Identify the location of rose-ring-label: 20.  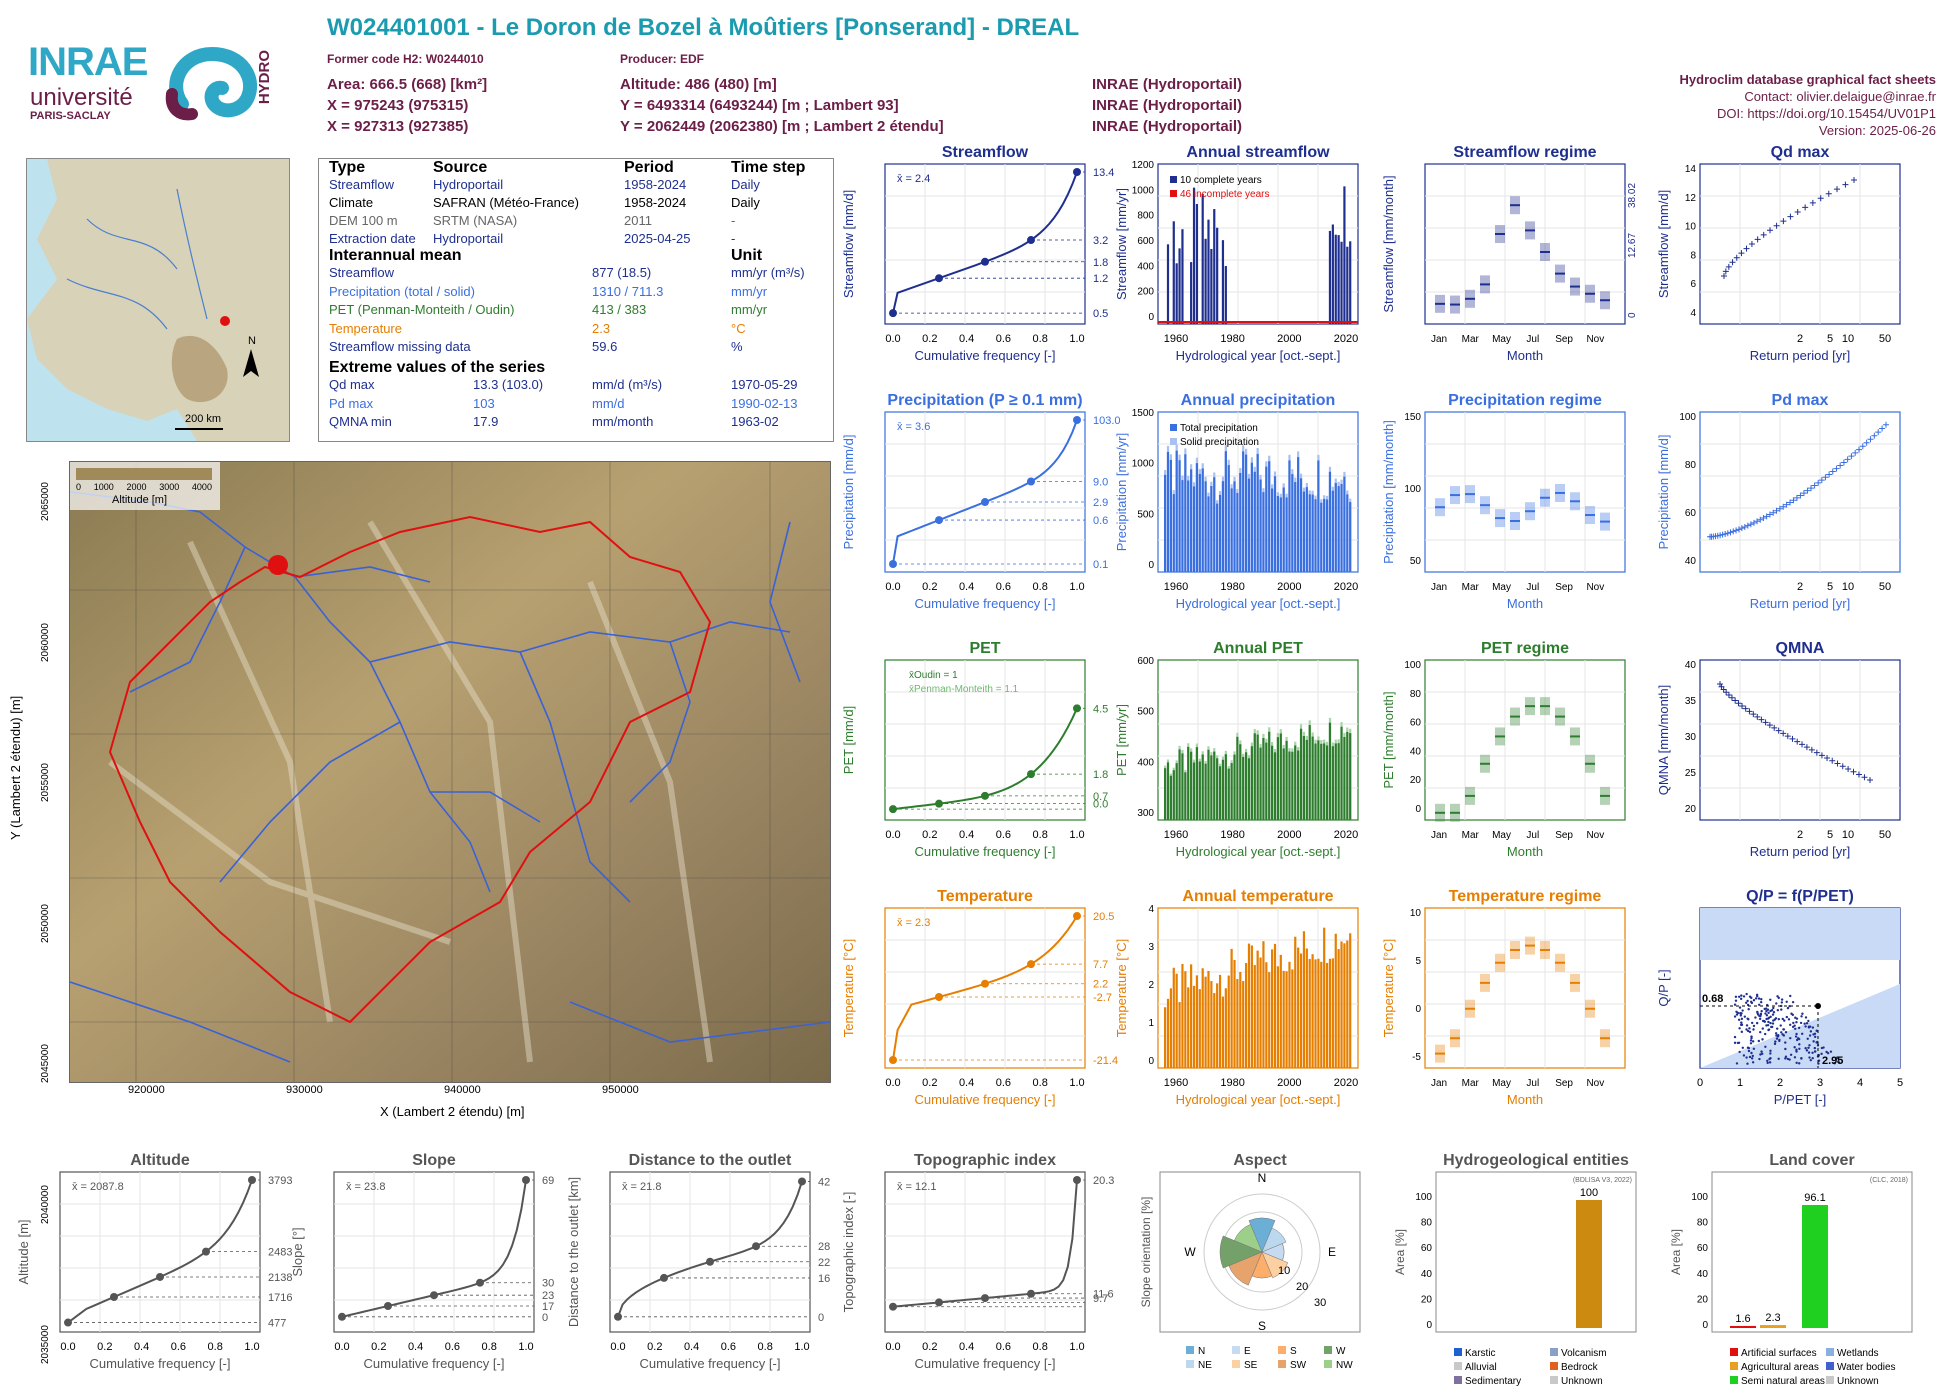
(1302, 1287).